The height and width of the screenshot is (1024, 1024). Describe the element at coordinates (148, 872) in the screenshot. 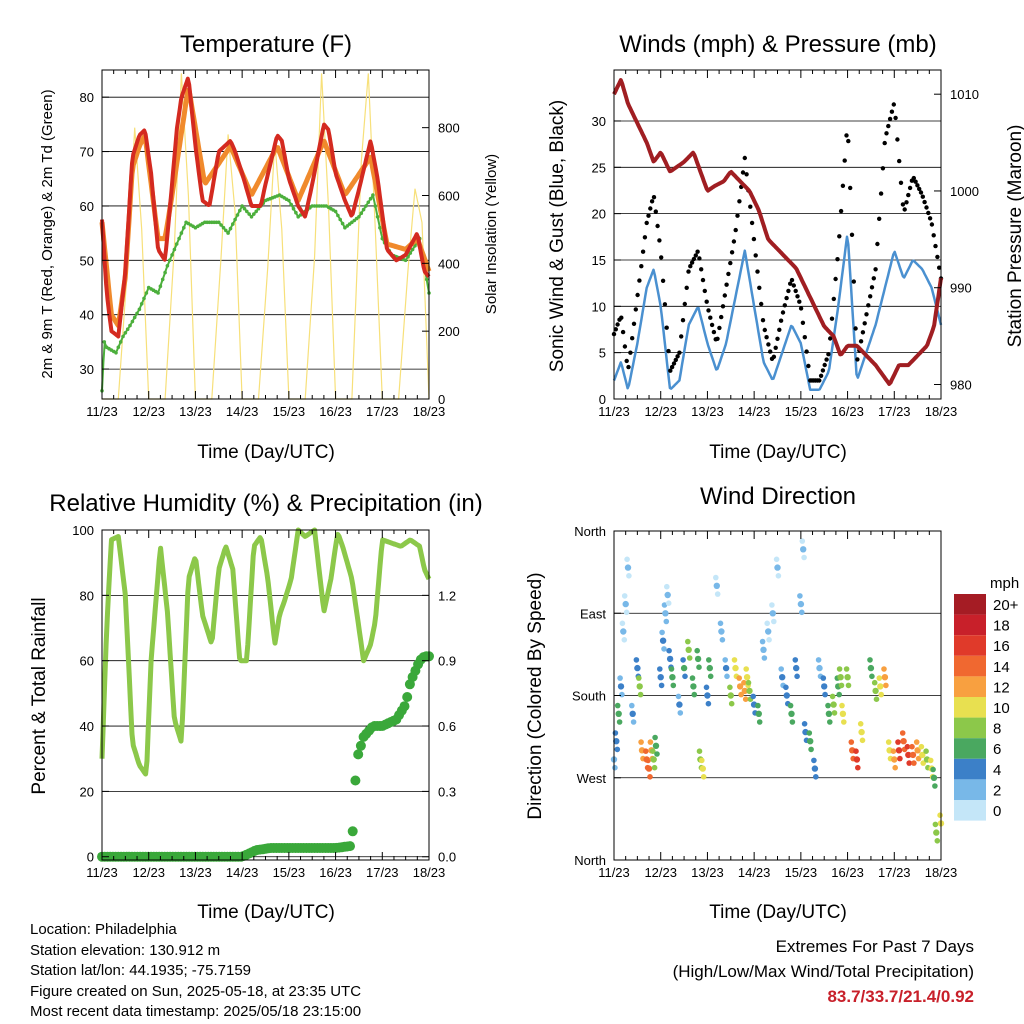

I see `x-tick-label: 12/23` at that location.